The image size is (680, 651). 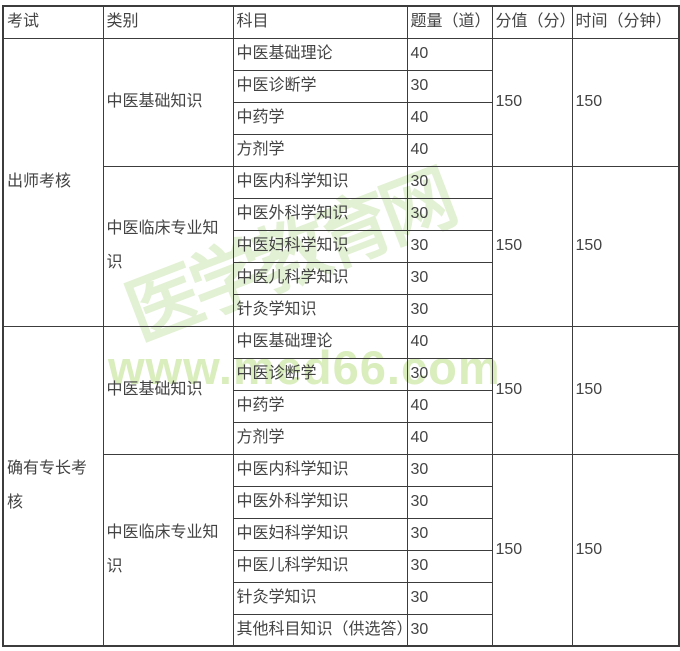 I want to click on column-header: 题量（道）, so click(x=449, y=22).